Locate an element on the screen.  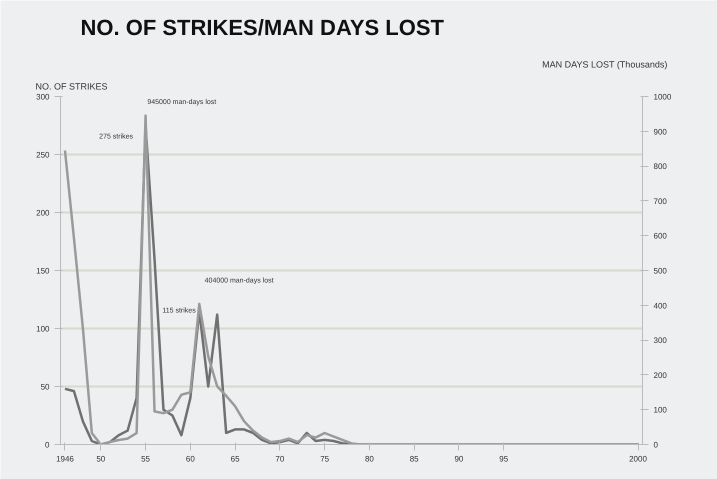
x-tick-label: 90 is located at coordinates (459, 459).